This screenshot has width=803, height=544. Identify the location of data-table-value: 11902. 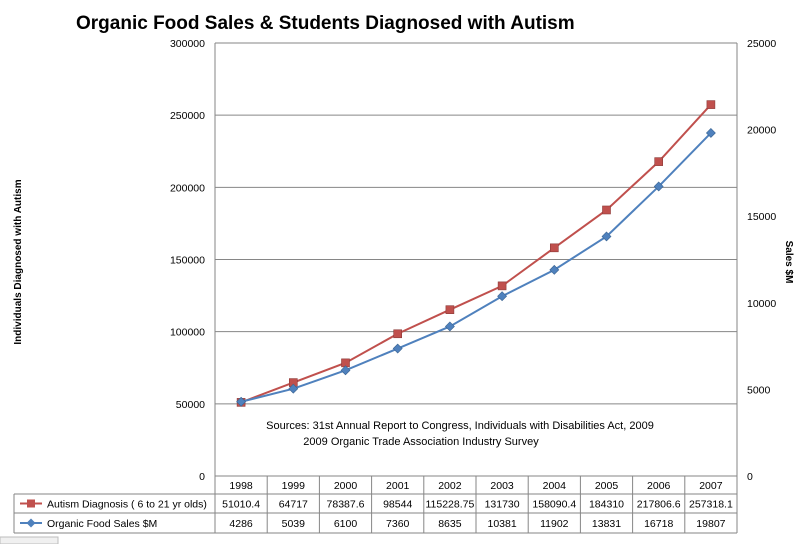
(554, 524).